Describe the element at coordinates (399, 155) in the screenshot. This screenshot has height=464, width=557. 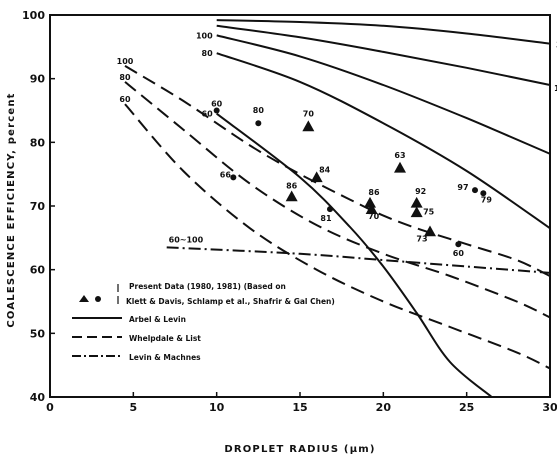
I see `data-point-label: 63` at that location.